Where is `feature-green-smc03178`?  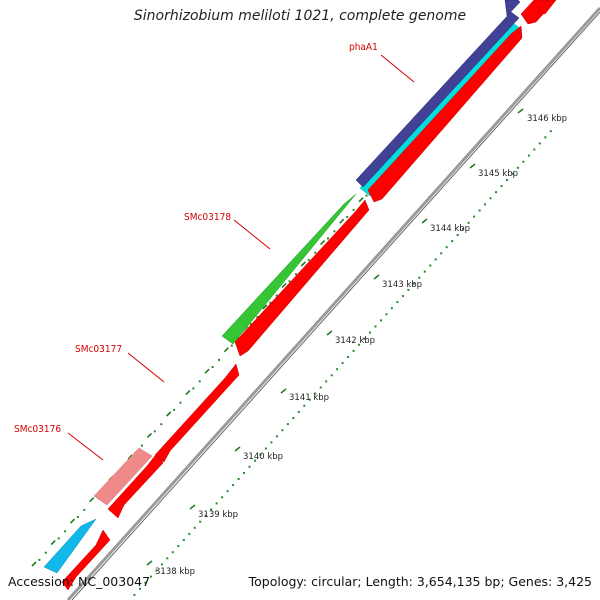
feature-green-smc03178 is located at coordinates (289, 269).